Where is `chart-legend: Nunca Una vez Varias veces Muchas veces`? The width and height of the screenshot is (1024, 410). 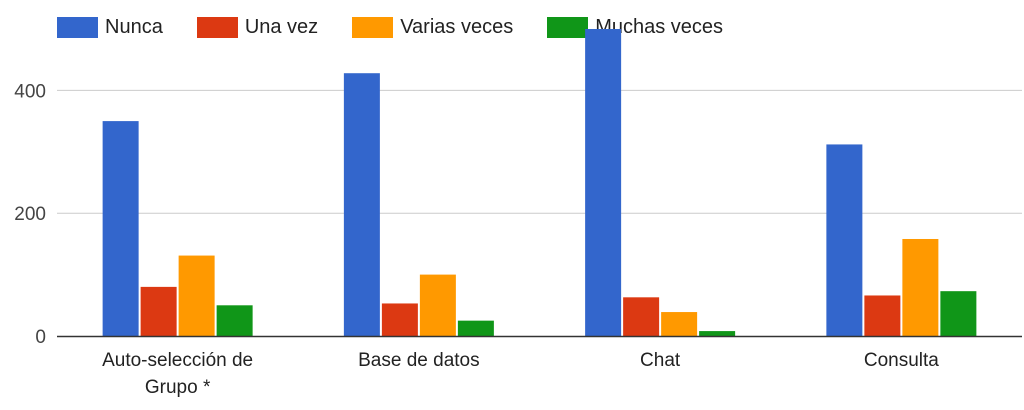 chart-legend: Nunca Una vez Varias veces Muchas veces is located at coordinates (407, 27).